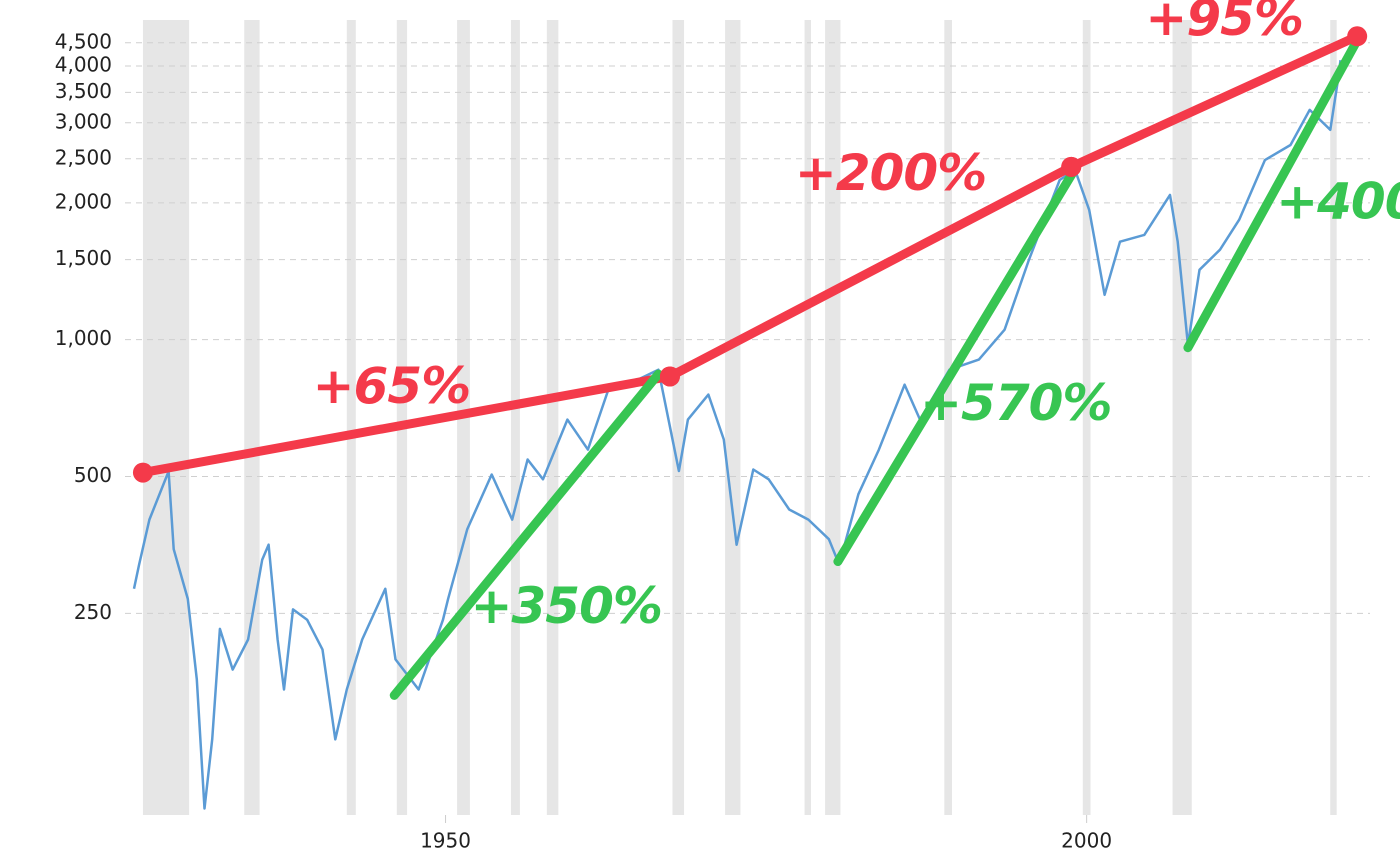 This screenshot has width=1400, height=860. What do you see at coordinates (83, 65) in the screenshot?
I see `y-tick-label: 4,000` at bounding box center [83, 65].